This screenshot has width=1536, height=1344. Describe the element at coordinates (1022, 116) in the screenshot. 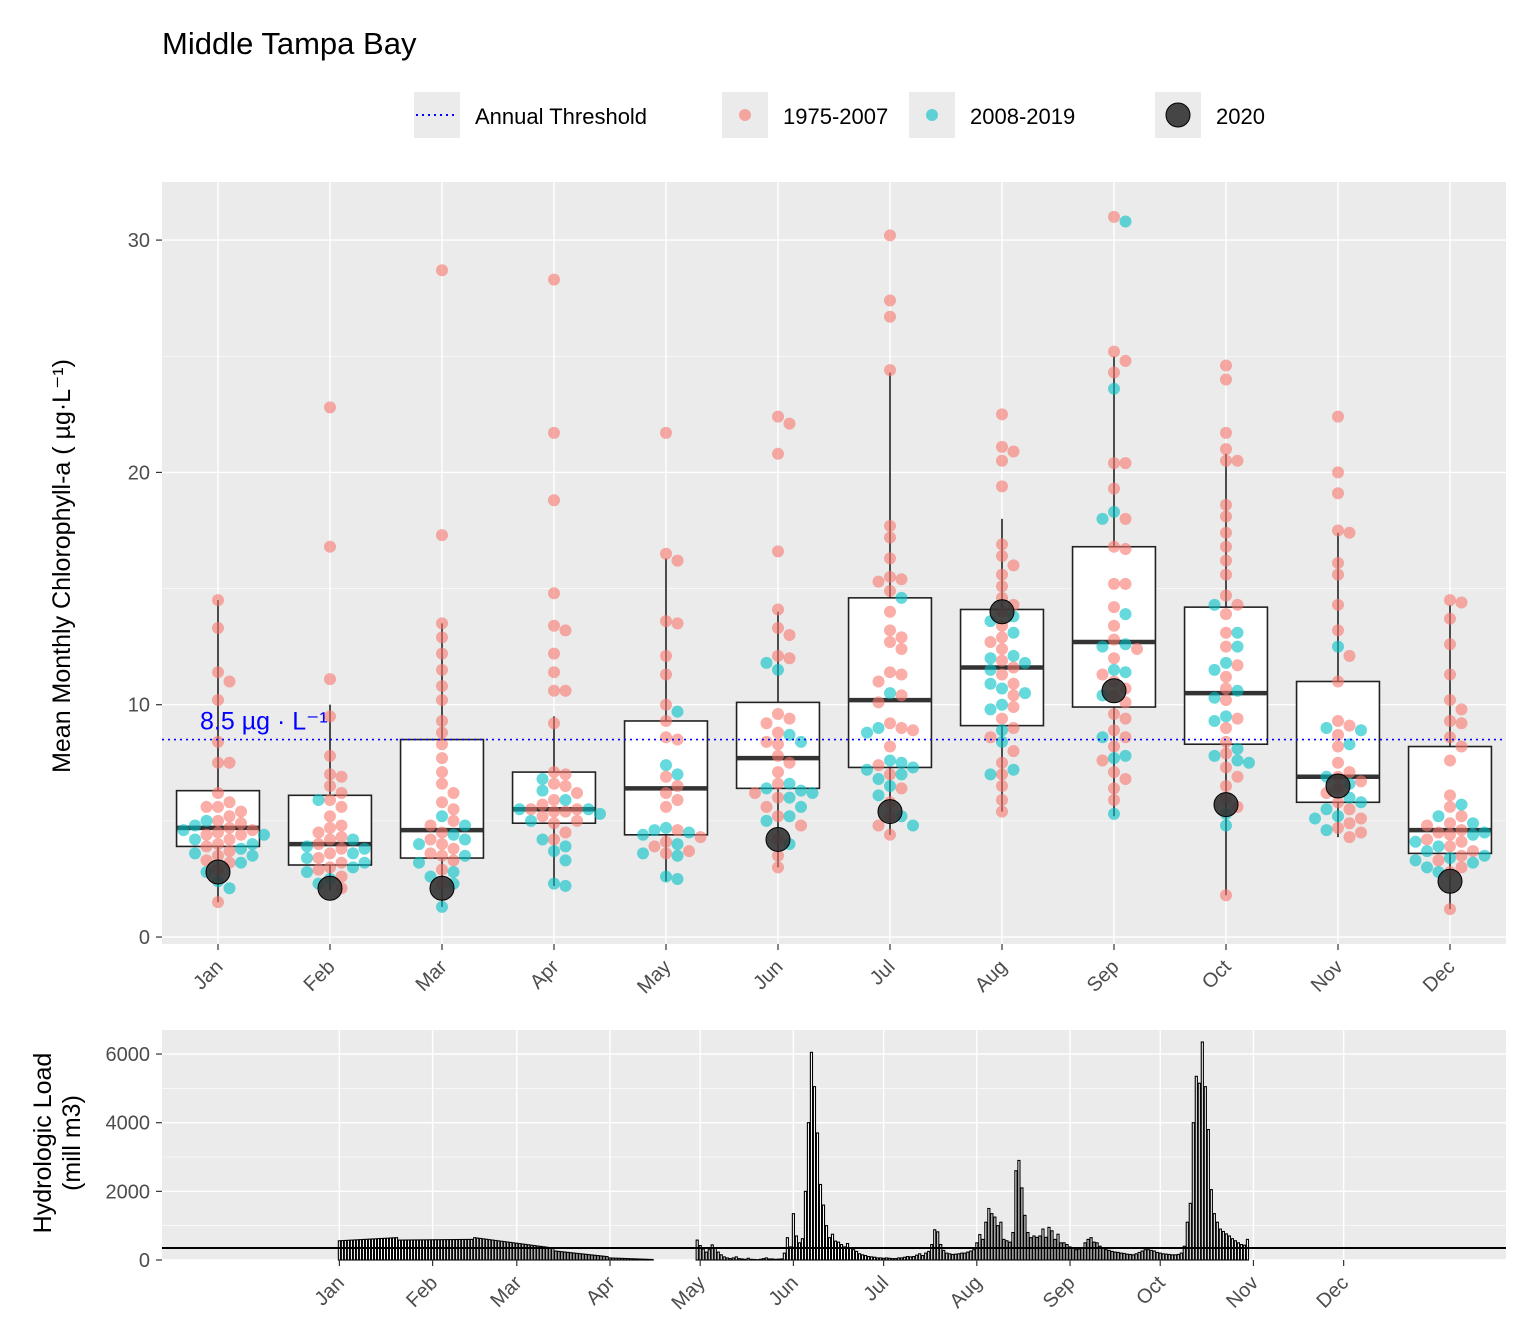

I see `legend-label-p2: 2008-2019` at that location.